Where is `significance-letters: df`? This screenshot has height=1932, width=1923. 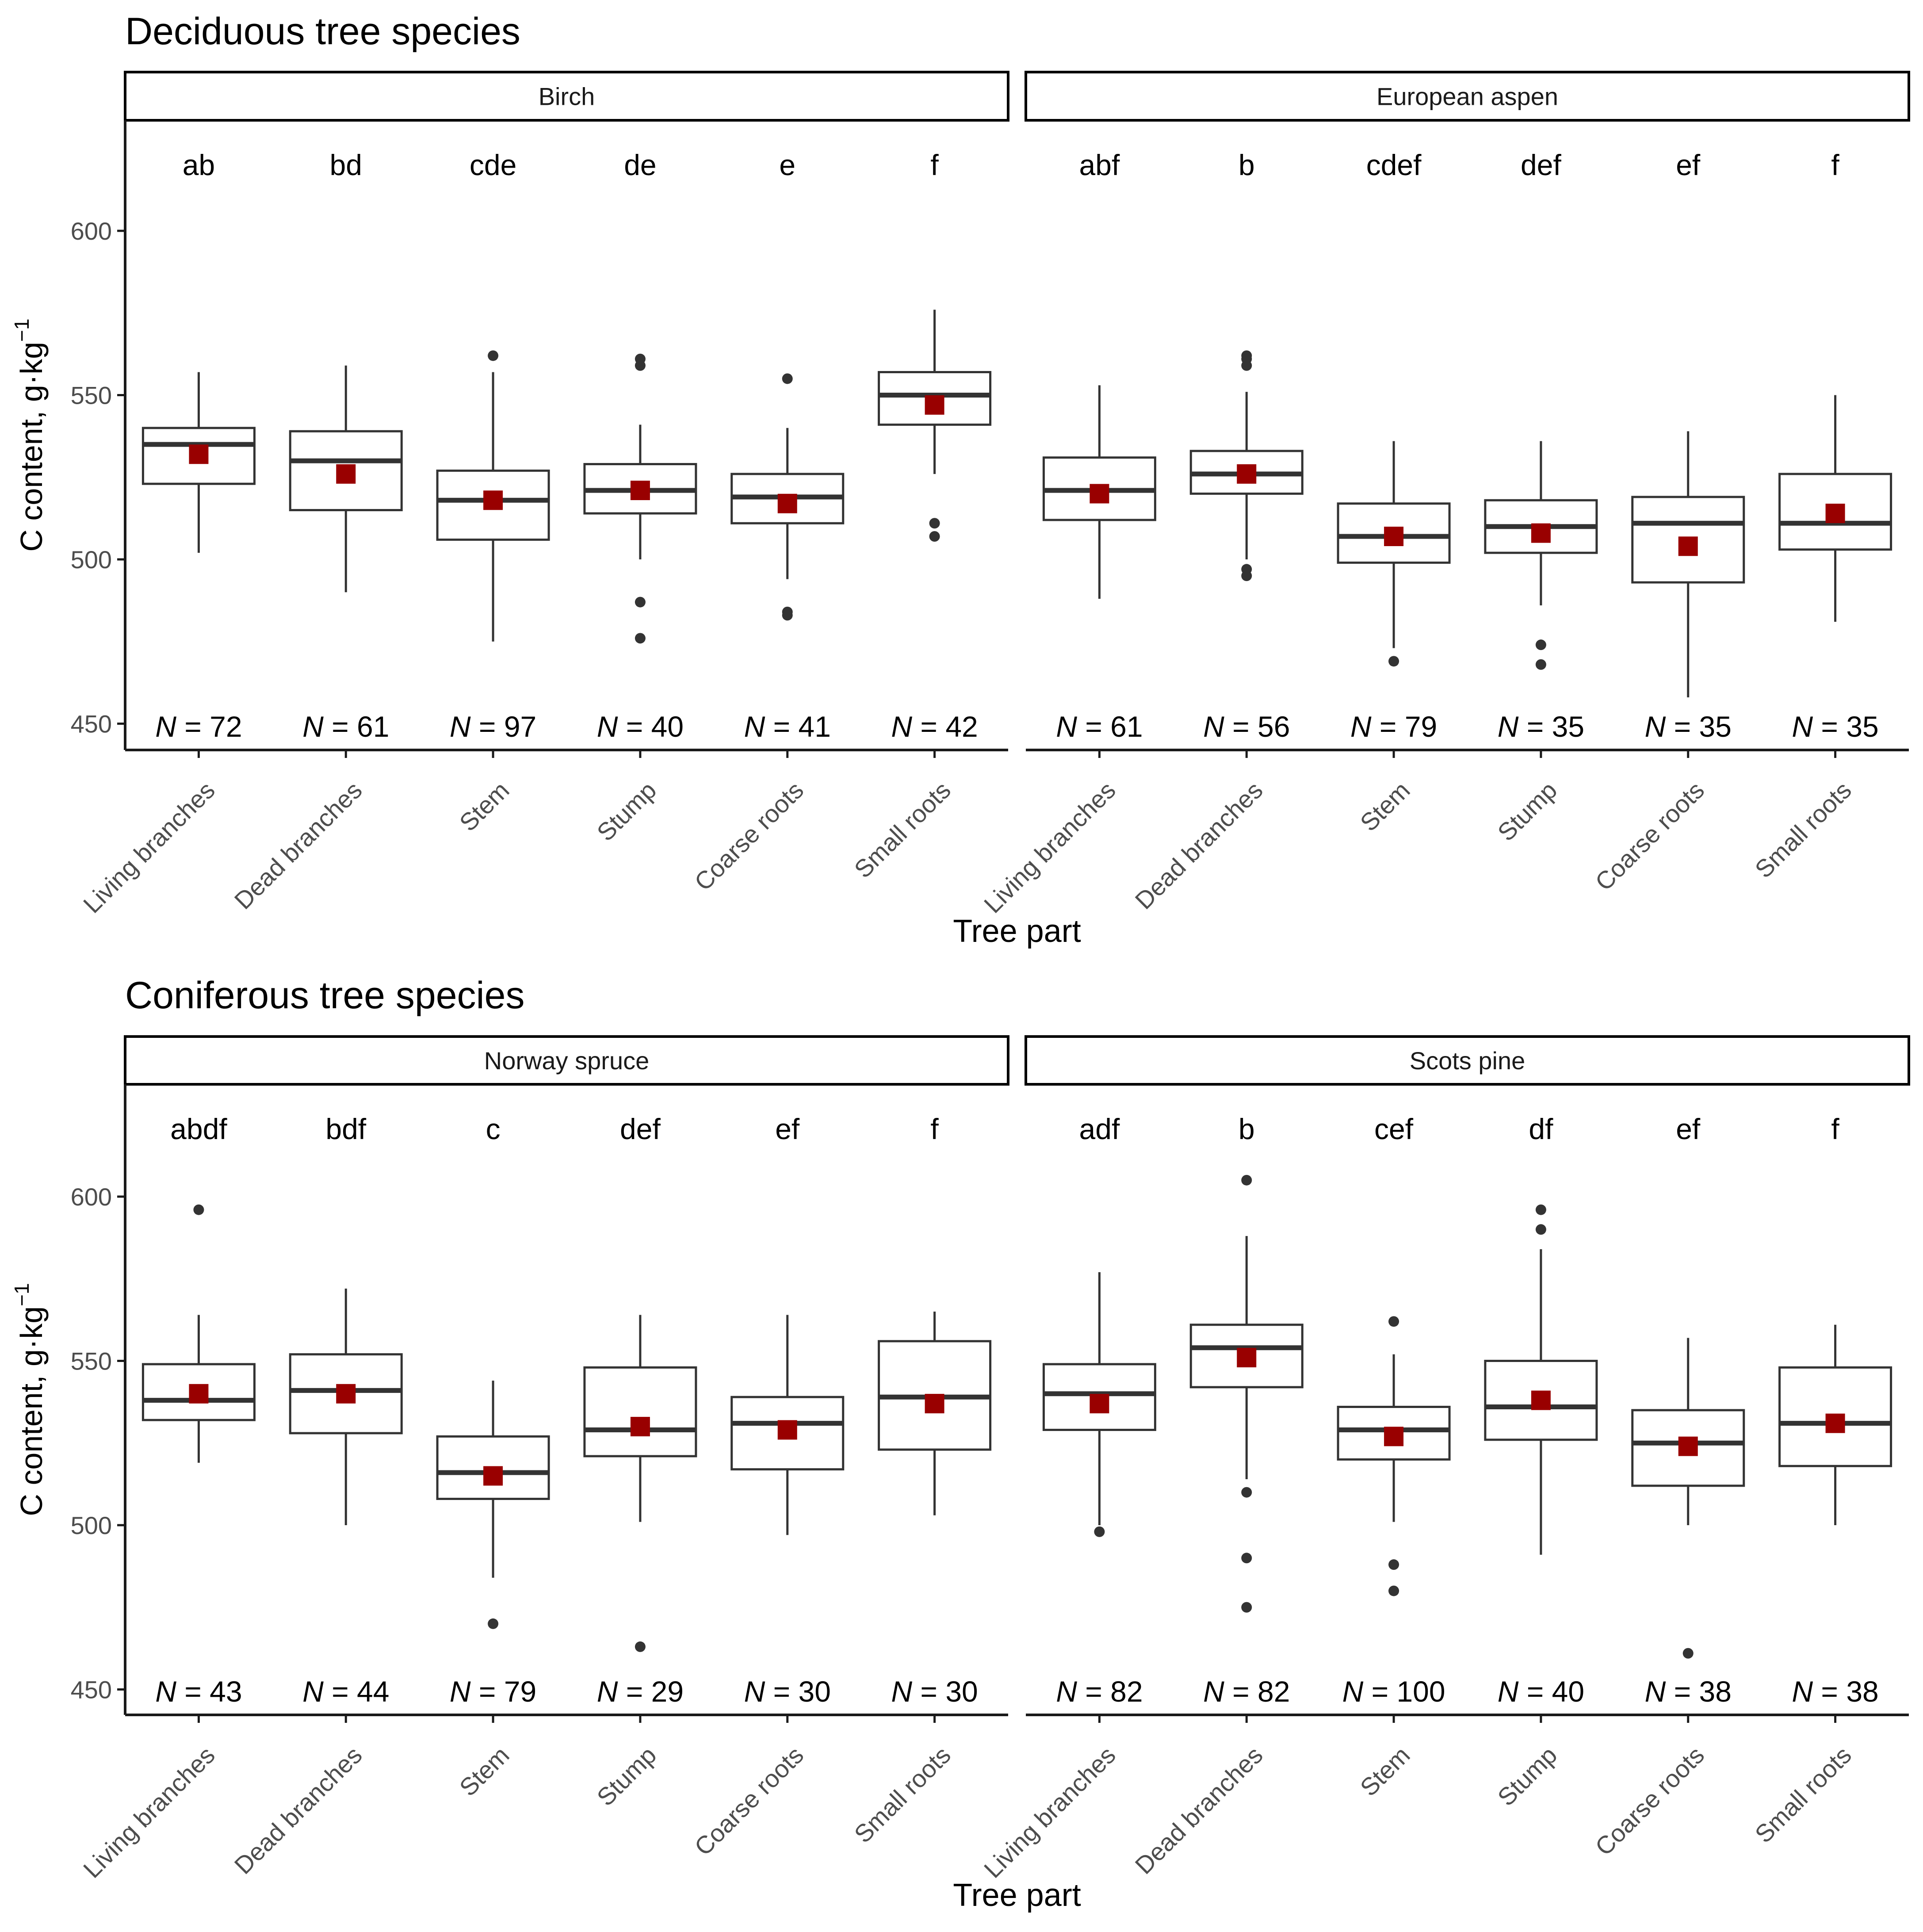
significance-letters: df is located at coordinates (1541, 1129).